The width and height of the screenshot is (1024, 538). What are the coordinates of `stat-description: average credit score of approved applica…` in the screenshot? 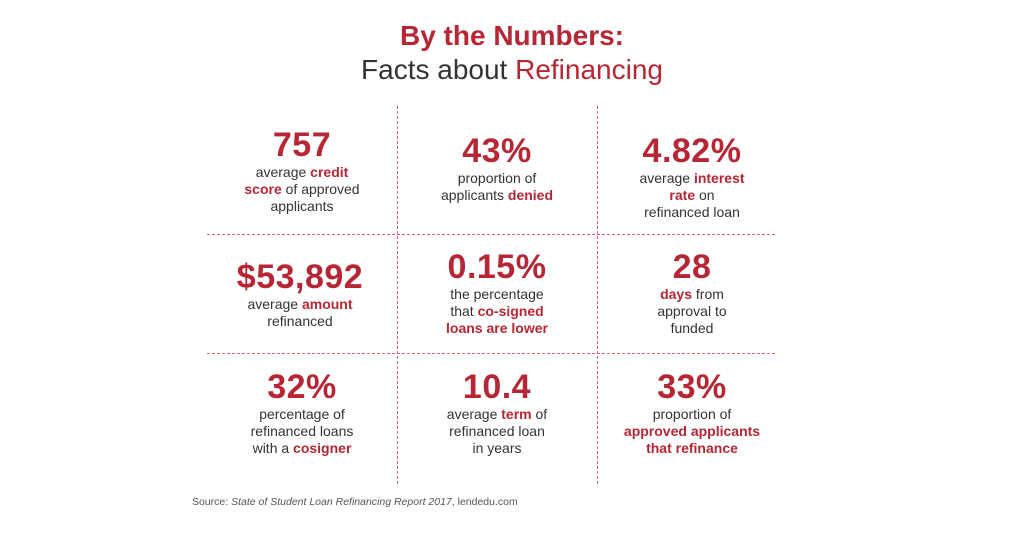 It's located at (302, 189).